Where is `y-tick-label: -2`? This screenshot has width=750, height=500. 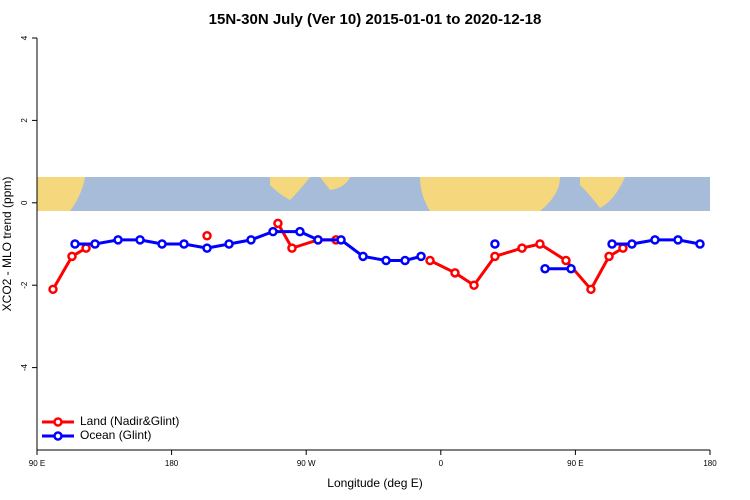 y-tick-label: -2 is located at coordinates (24, 285).